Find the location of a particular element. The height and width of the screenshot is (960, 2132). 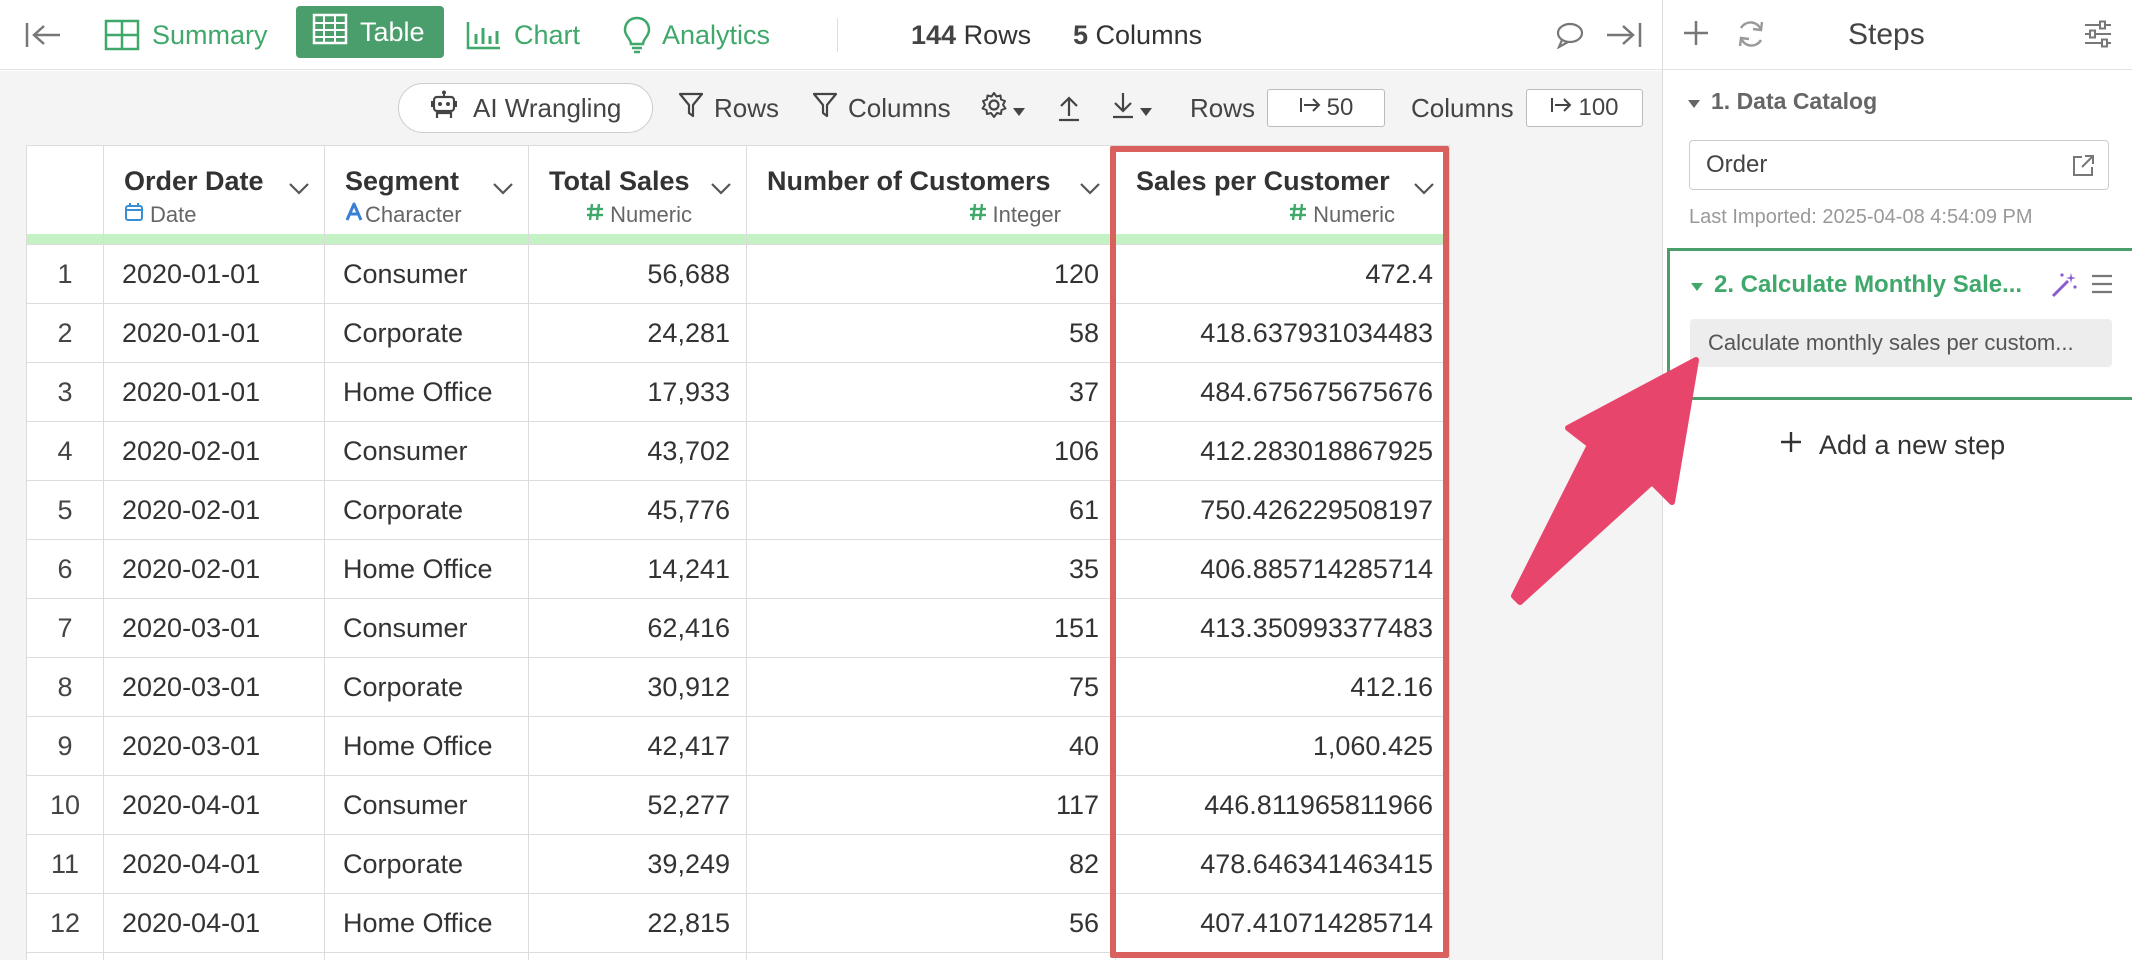

plus-icon is located at coordinates (1696, 35).